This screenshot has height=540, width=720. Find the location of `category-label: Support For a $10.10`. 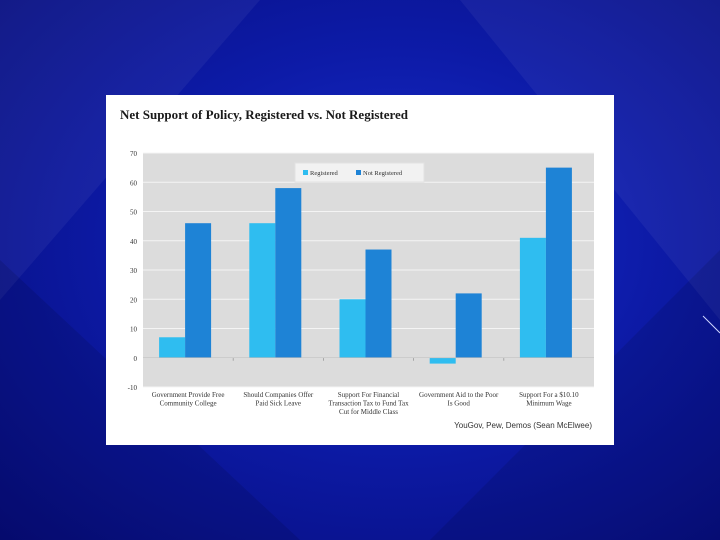

category-label: Support For a $10.10 is located at coordinates (549, 395).